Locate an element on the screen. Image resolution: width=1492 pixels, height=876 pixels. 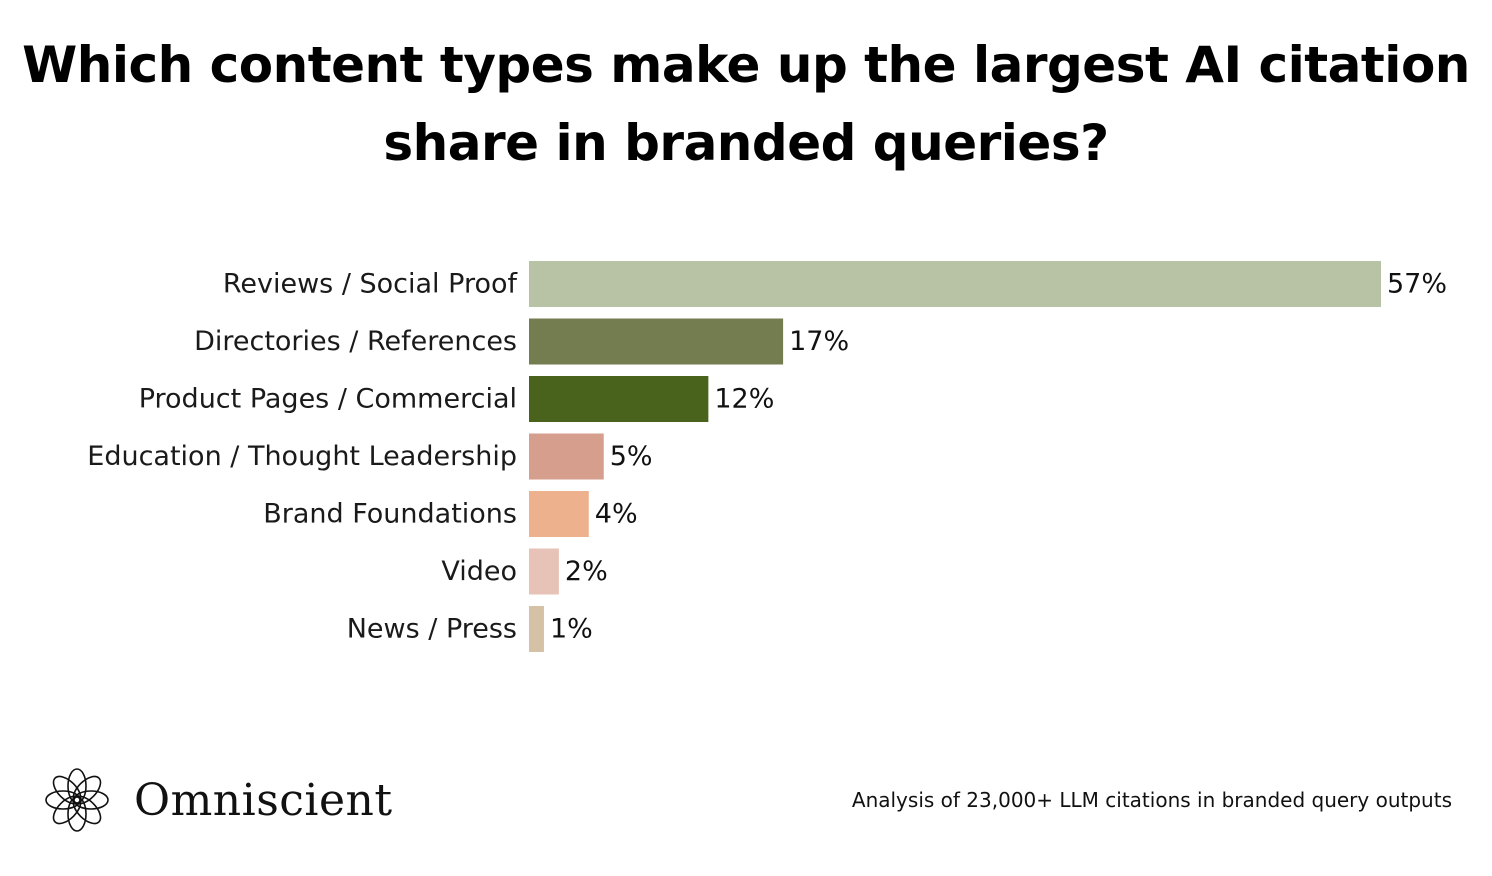
value-label-6: 1% is located at coordinates (571, 629).